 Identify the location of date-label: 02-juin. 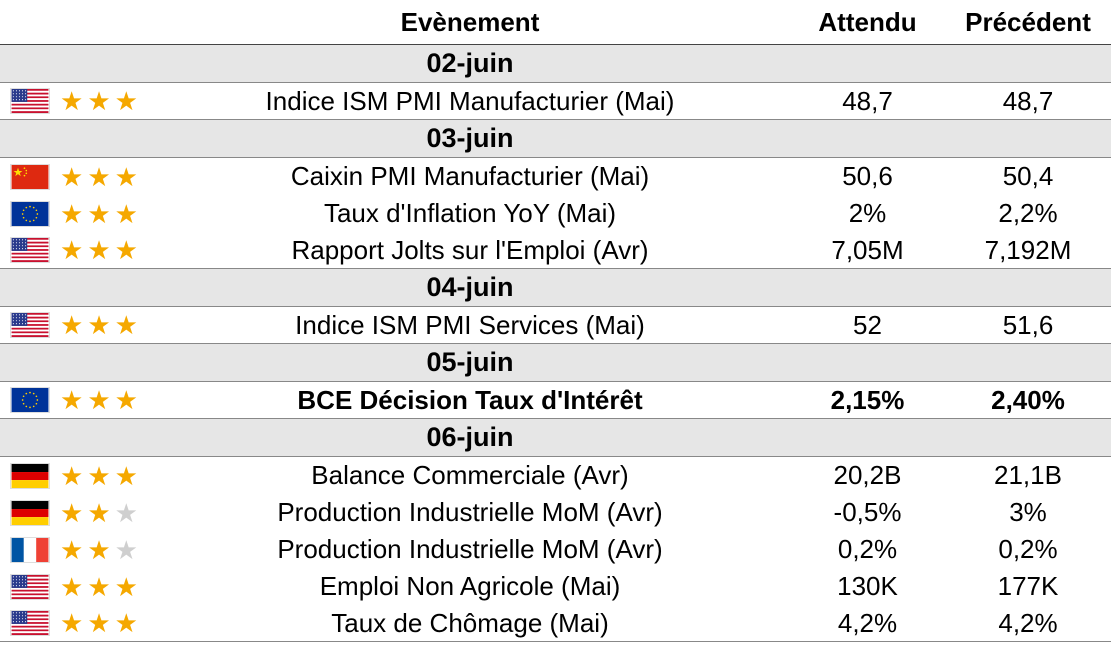
(470, 63).